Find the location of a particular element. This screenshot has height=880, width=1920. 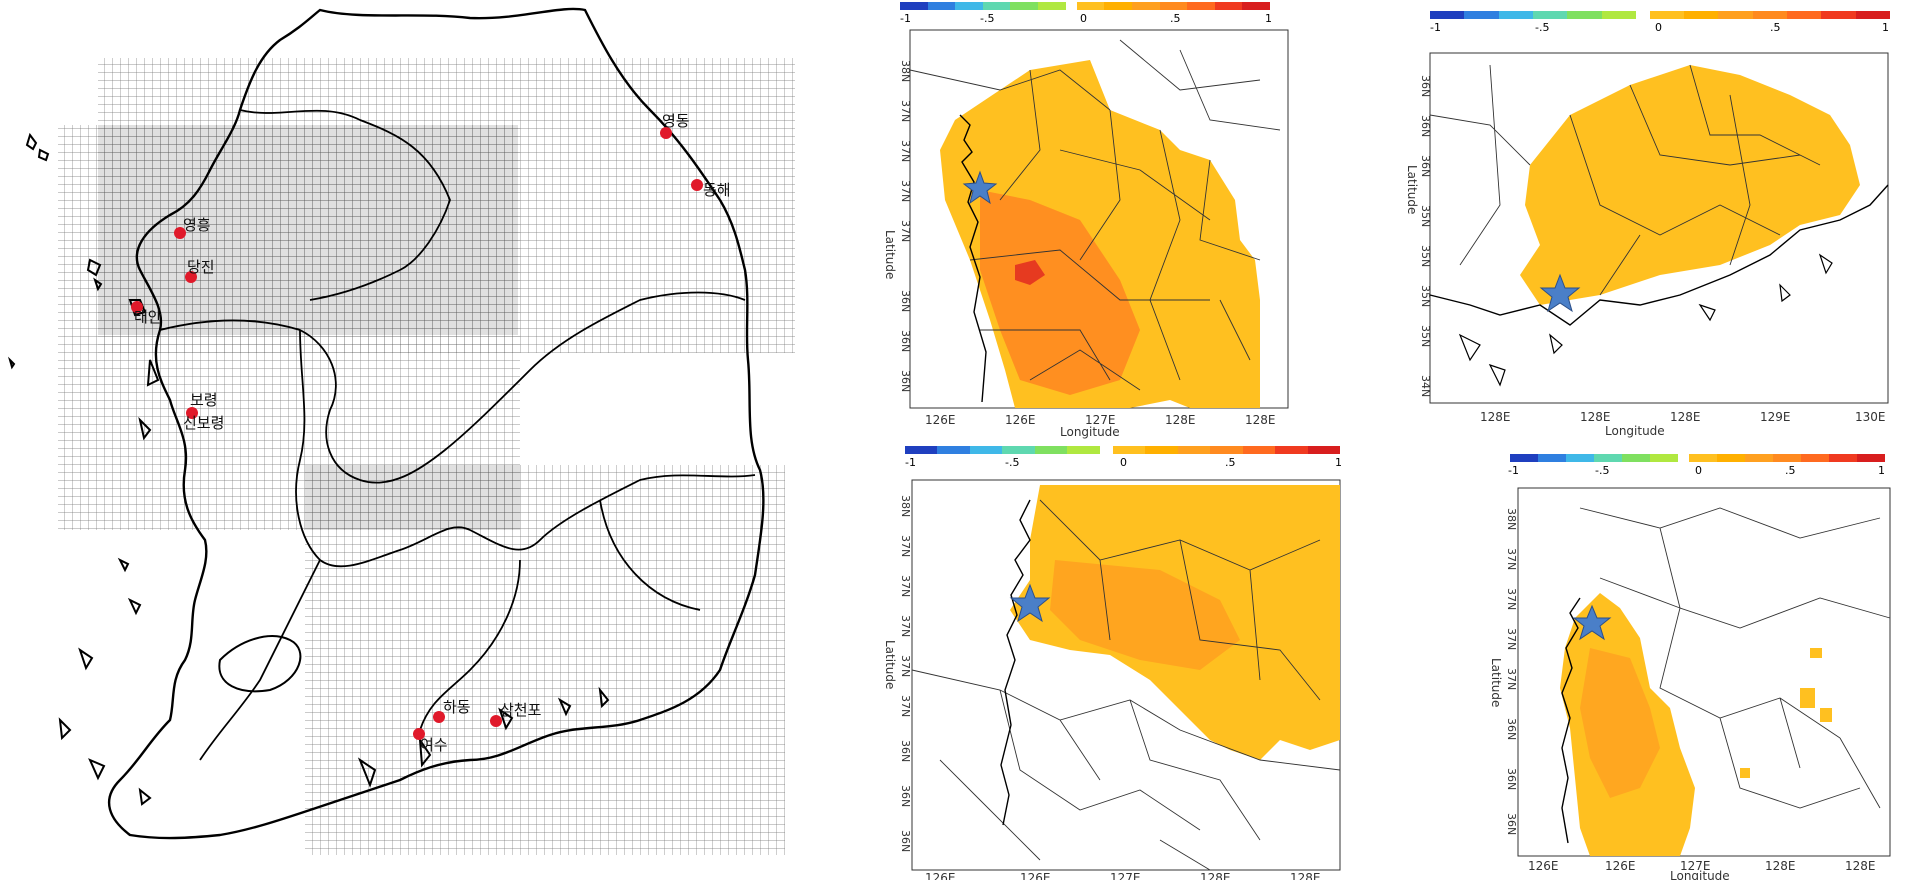

station-taean: 태안 is located at coordinates (146, 313).